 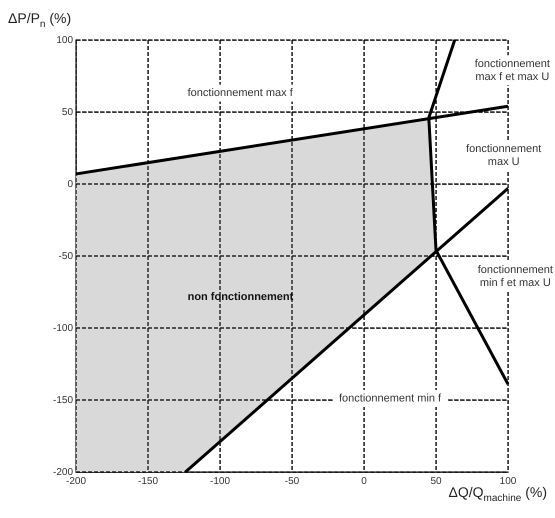 I want to click on y-tick-label: -200, so click(x=63, y=472).